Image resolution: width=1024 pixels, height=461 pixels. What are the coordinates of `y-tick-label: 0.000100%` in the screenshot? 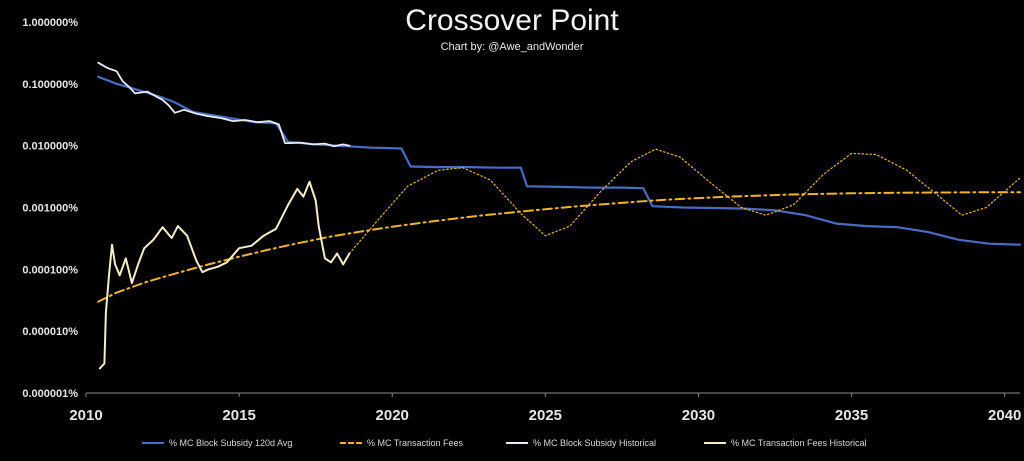 It's located at (50, 270).